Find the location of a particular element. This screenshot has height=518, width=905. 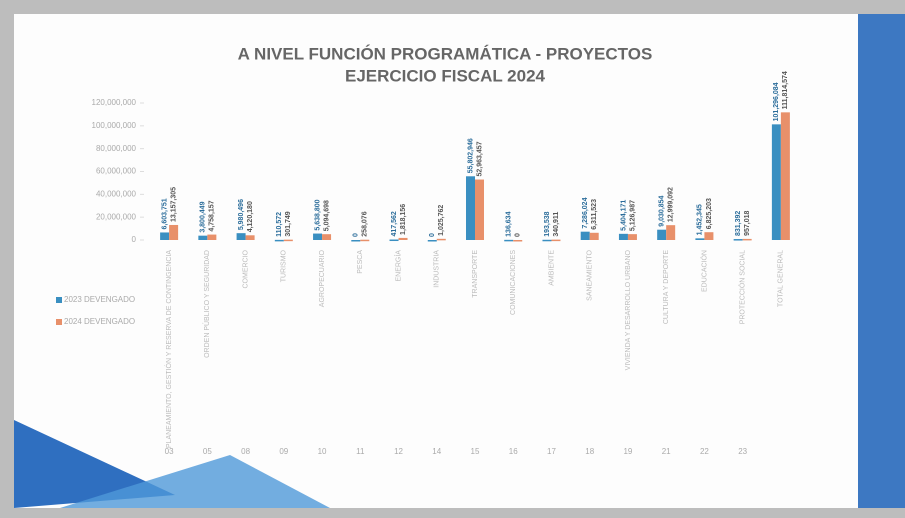

code-label: 18 is located at coordinates (589, 451).